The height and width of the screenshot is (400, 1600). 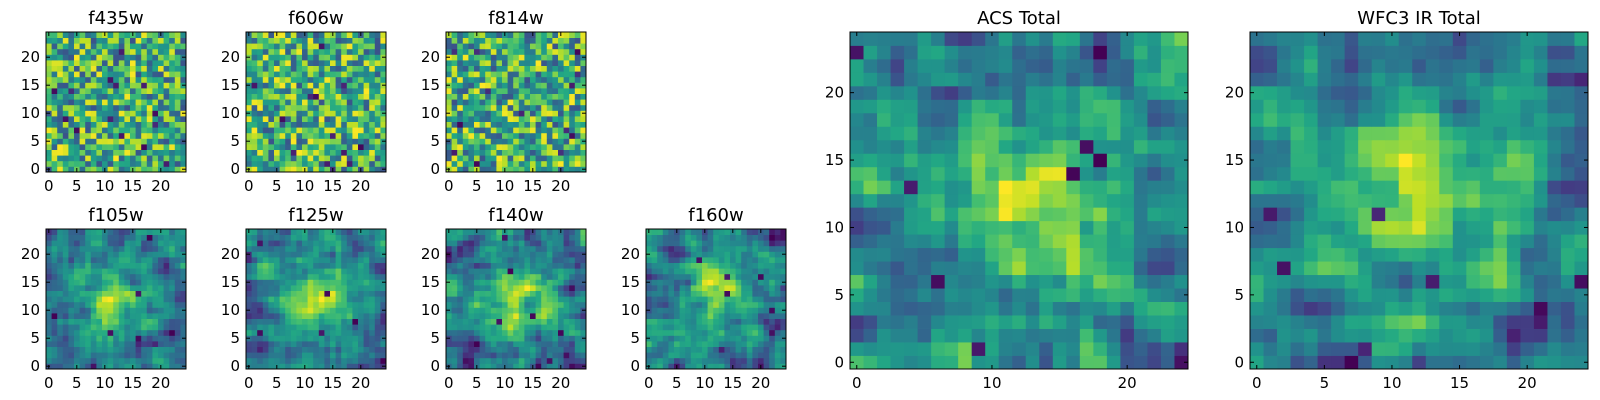 I want to click on x-tick-label: 15, so click(x=532, y=383).